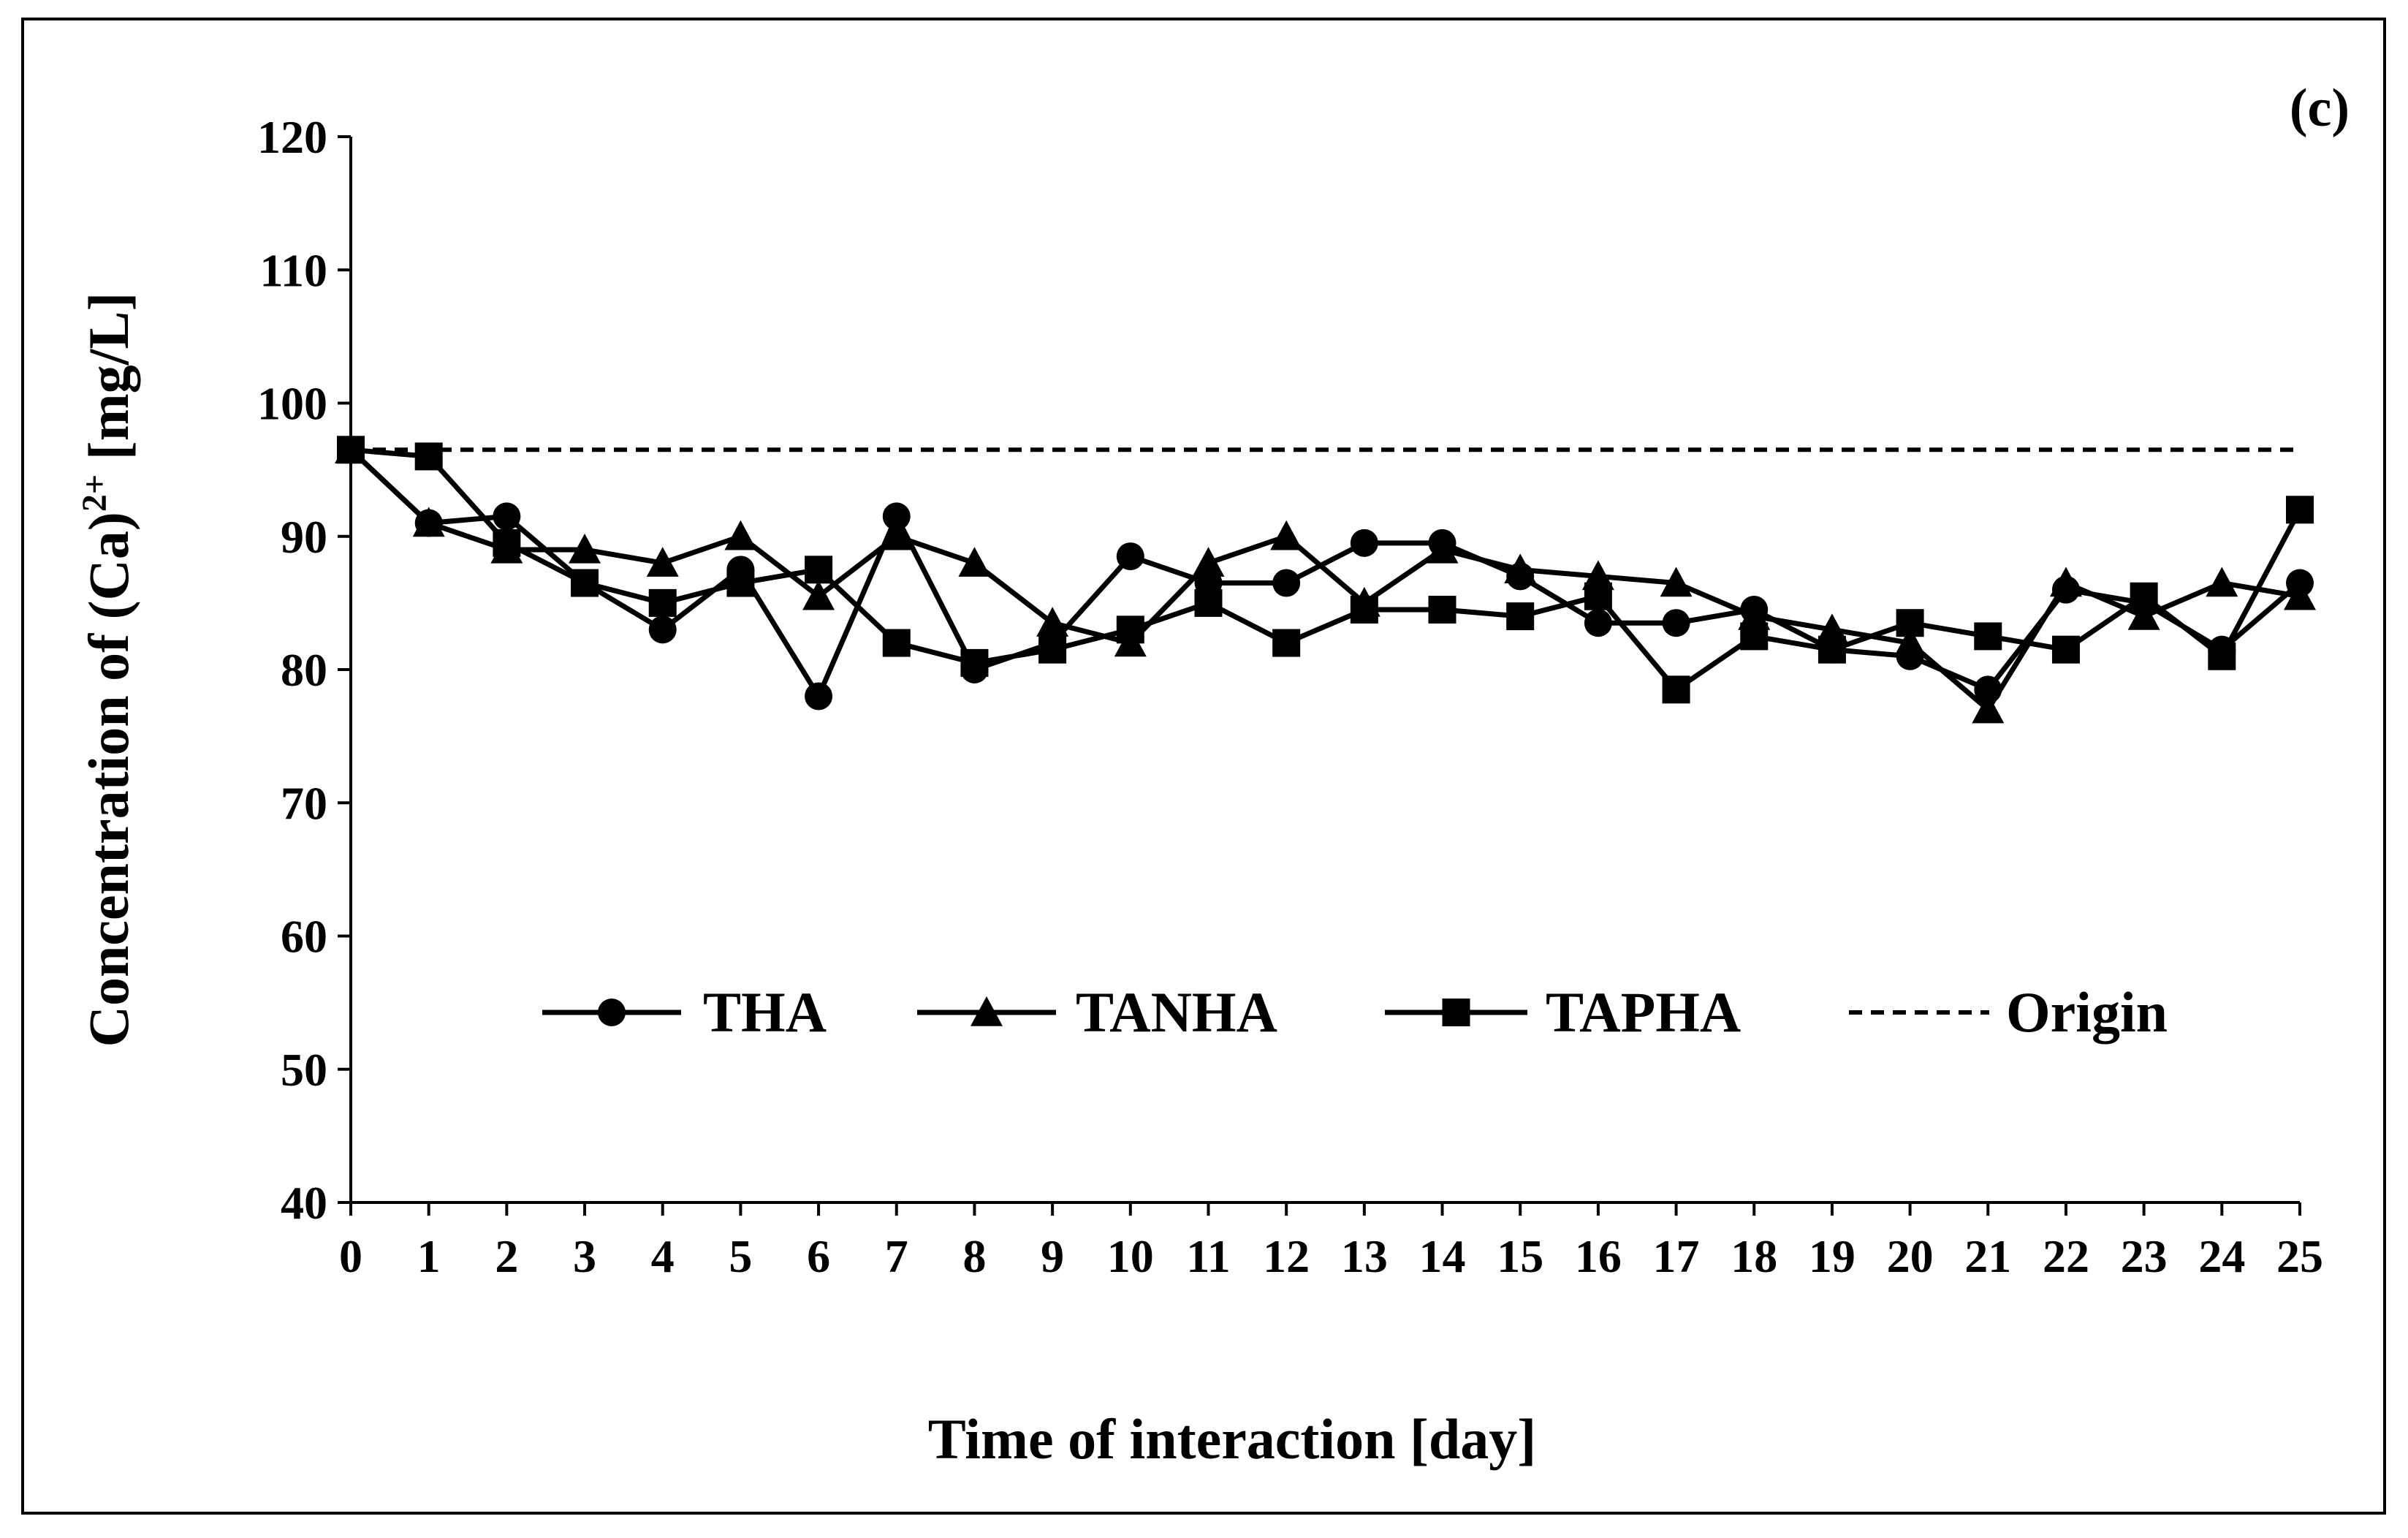  I want to click on x-tick-label: 5, so click(740, 1256).